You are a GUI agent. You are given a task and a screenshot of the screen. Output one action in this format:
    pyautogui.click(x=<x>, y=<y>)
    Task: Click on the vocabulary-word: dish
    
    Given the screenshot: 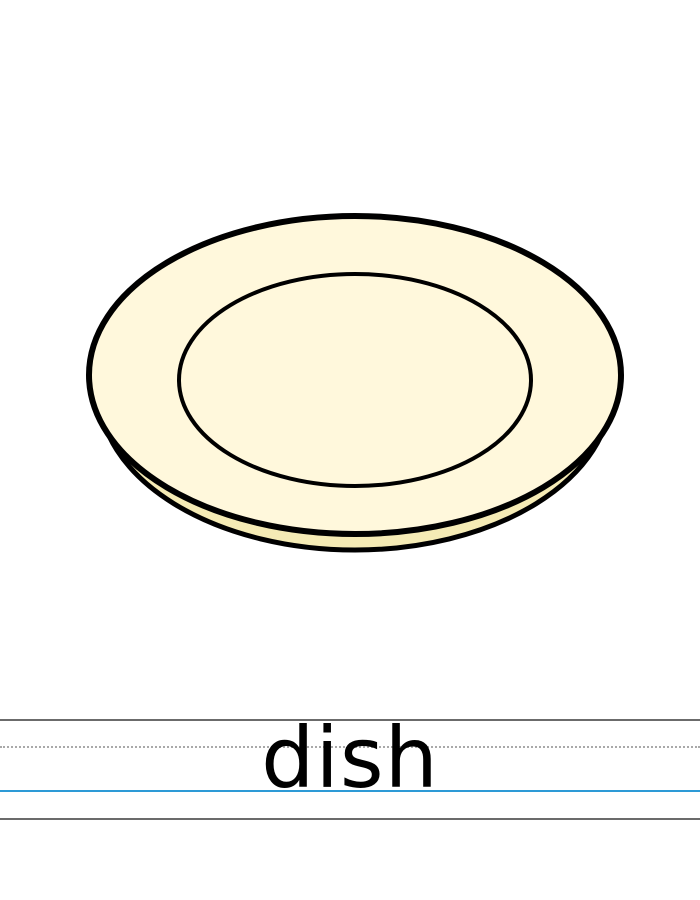 What is the action you would take?
    pyautogui.click(x=350, y=758)
    